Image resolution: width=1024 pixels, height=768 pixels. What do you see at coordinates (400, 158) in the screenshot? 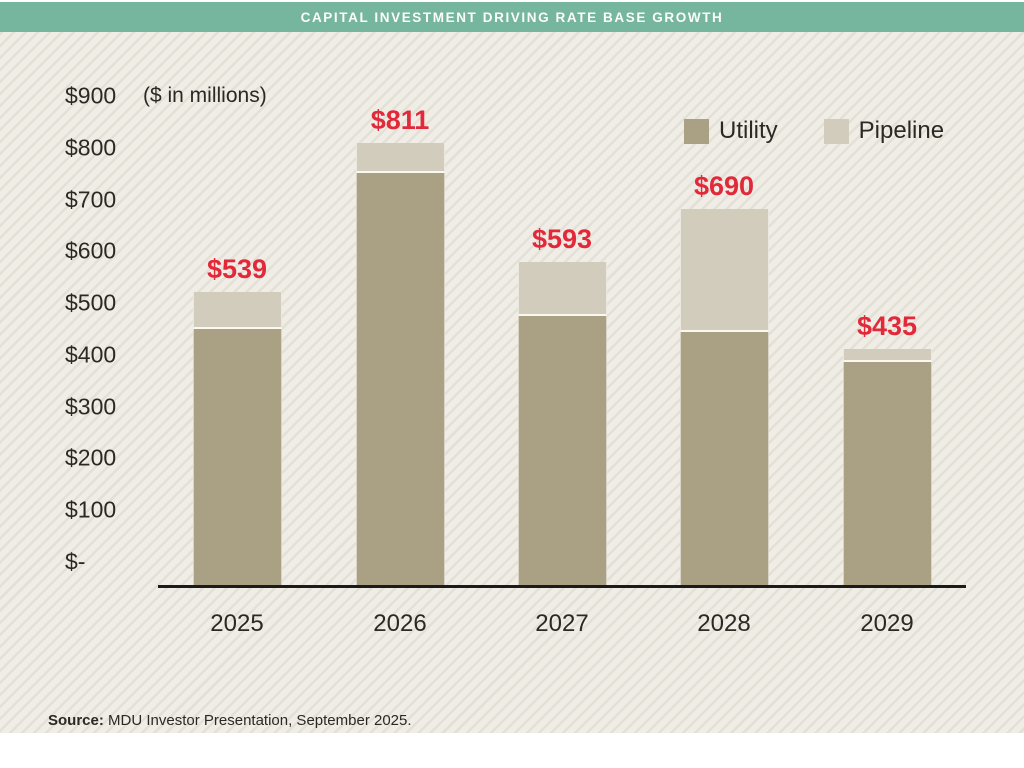
I see `bar-segment-pipeline-2026` at bounding box center [400, 158].